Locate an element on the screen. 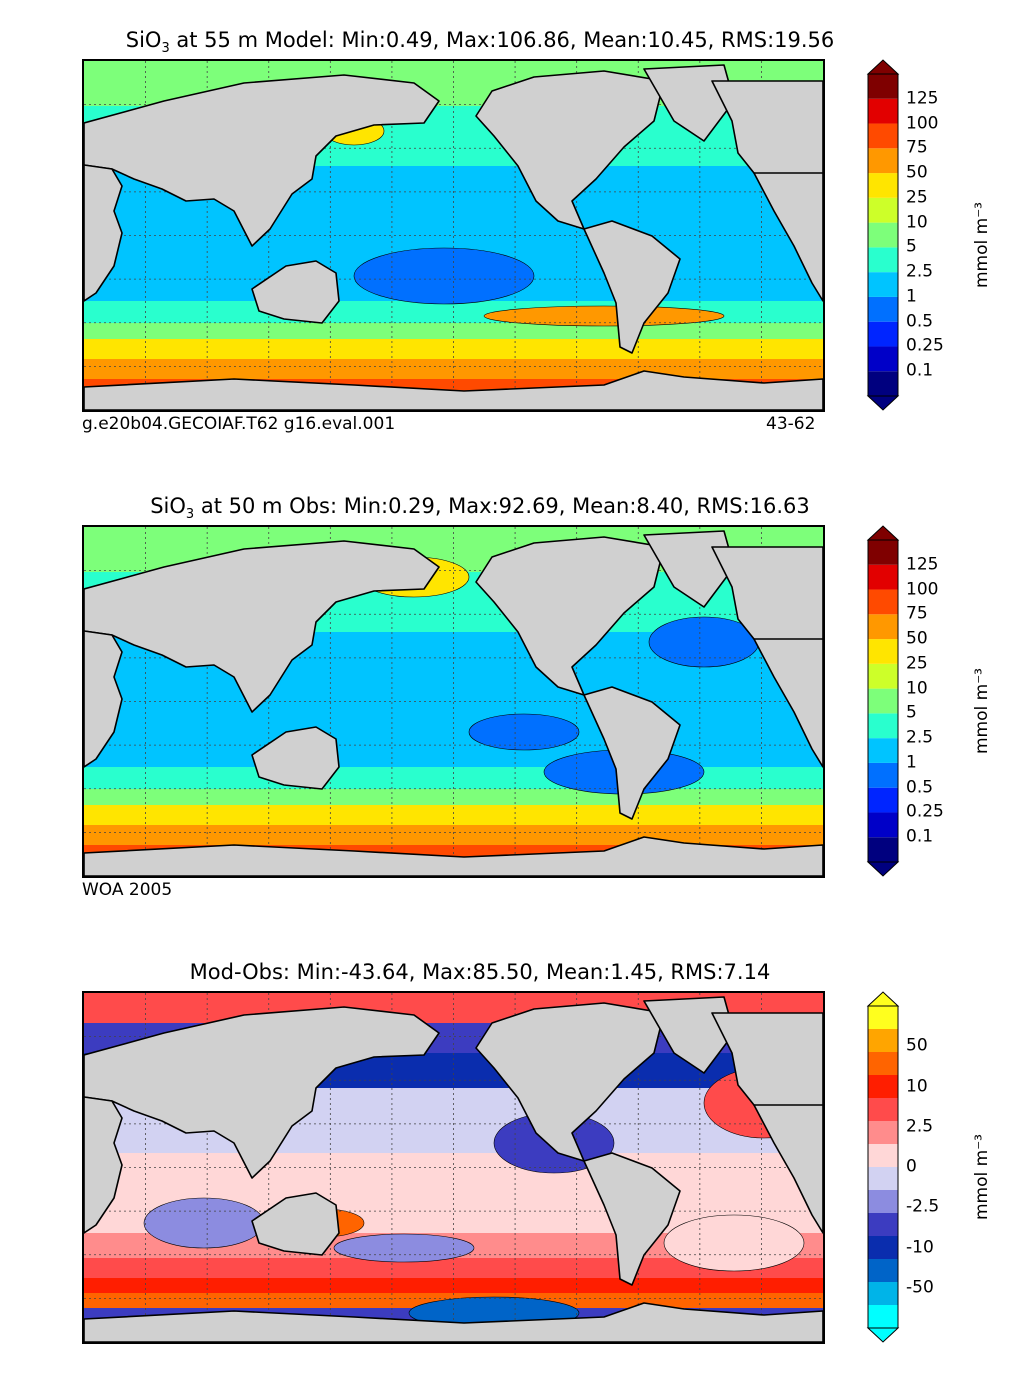 Image resolution: width=1015 pixels, height=1373 pixels. colorbar-tick-label: 1 is located at coordinates (911, 296).